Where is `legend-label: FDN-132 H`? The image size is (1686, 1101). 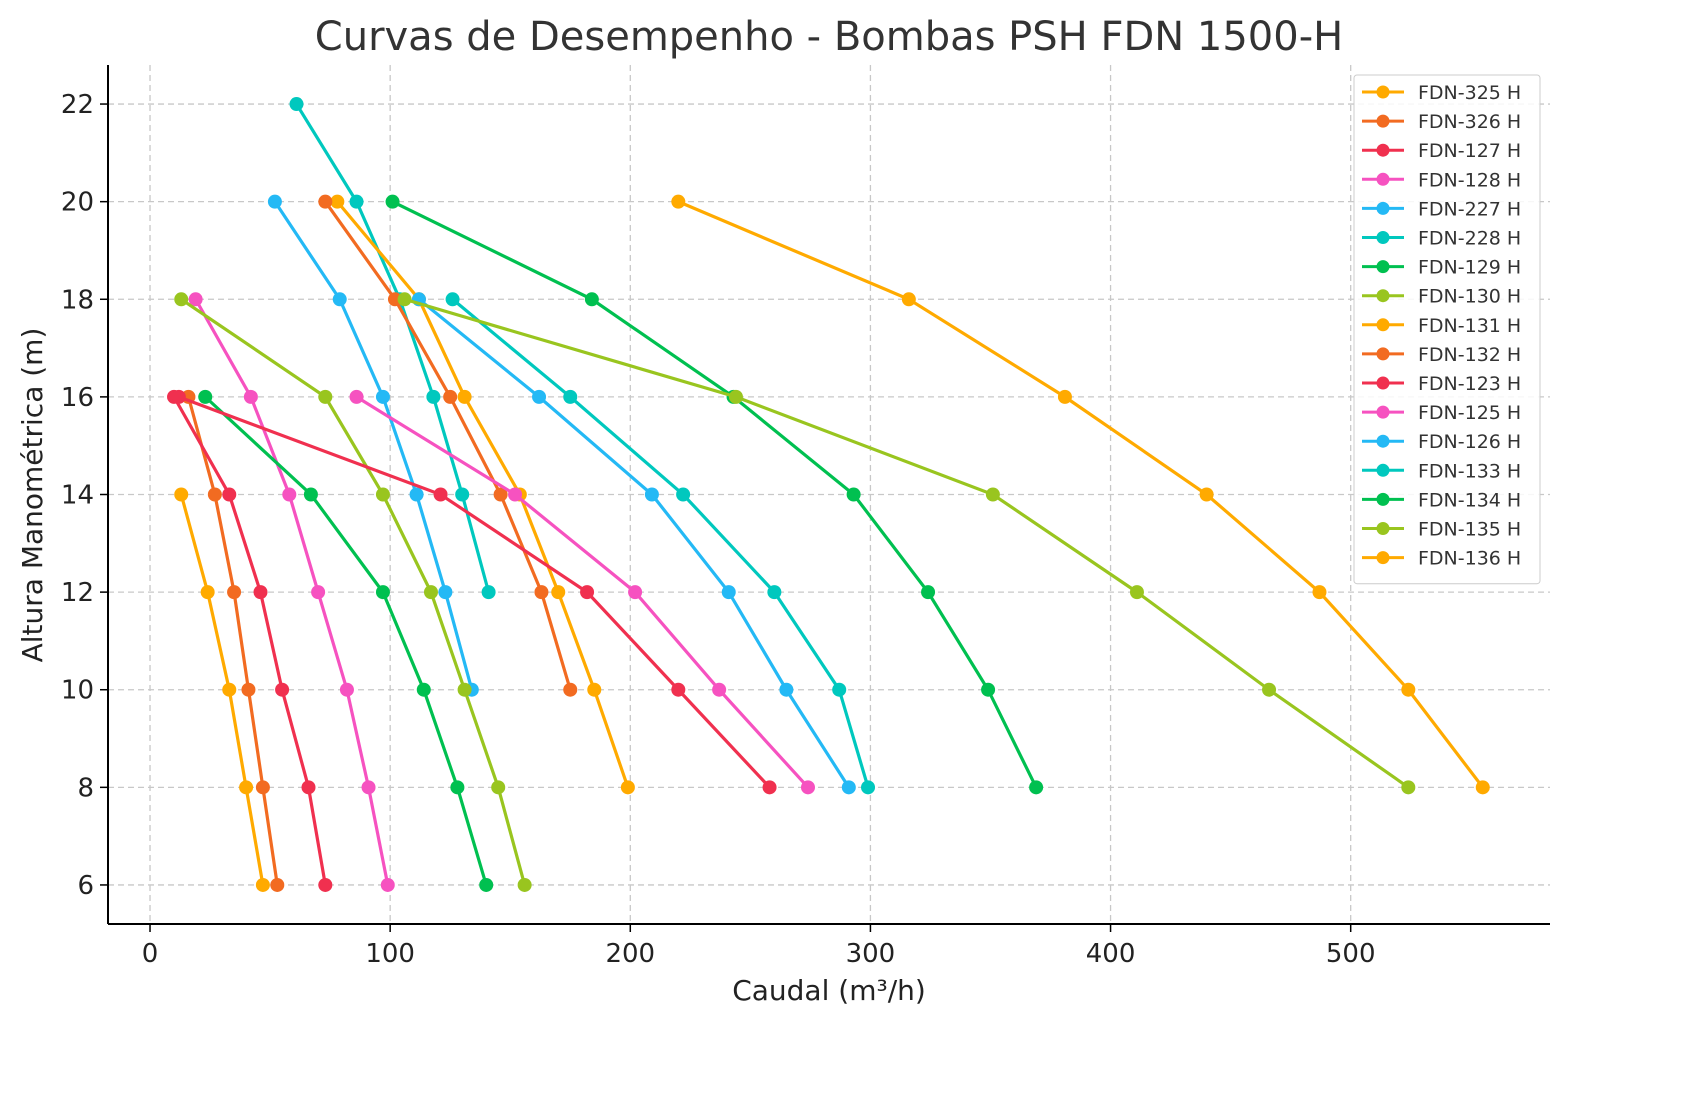
legend-label: FDN-132 H is located at coordinates (1469, 355).